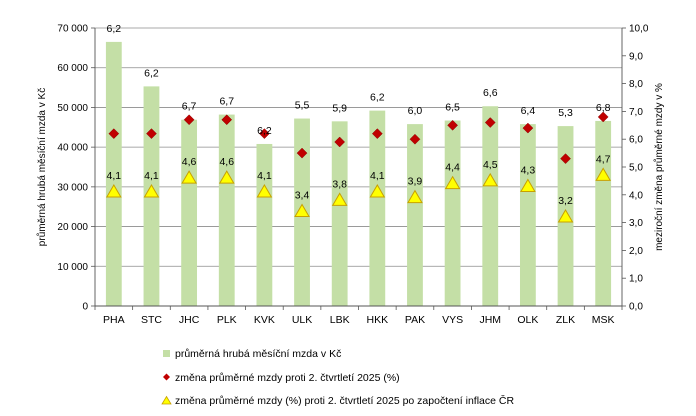  Describe the element at coordinates (72, 267) in the screenshot. I see `left-tick-label: 10 000` at that location.